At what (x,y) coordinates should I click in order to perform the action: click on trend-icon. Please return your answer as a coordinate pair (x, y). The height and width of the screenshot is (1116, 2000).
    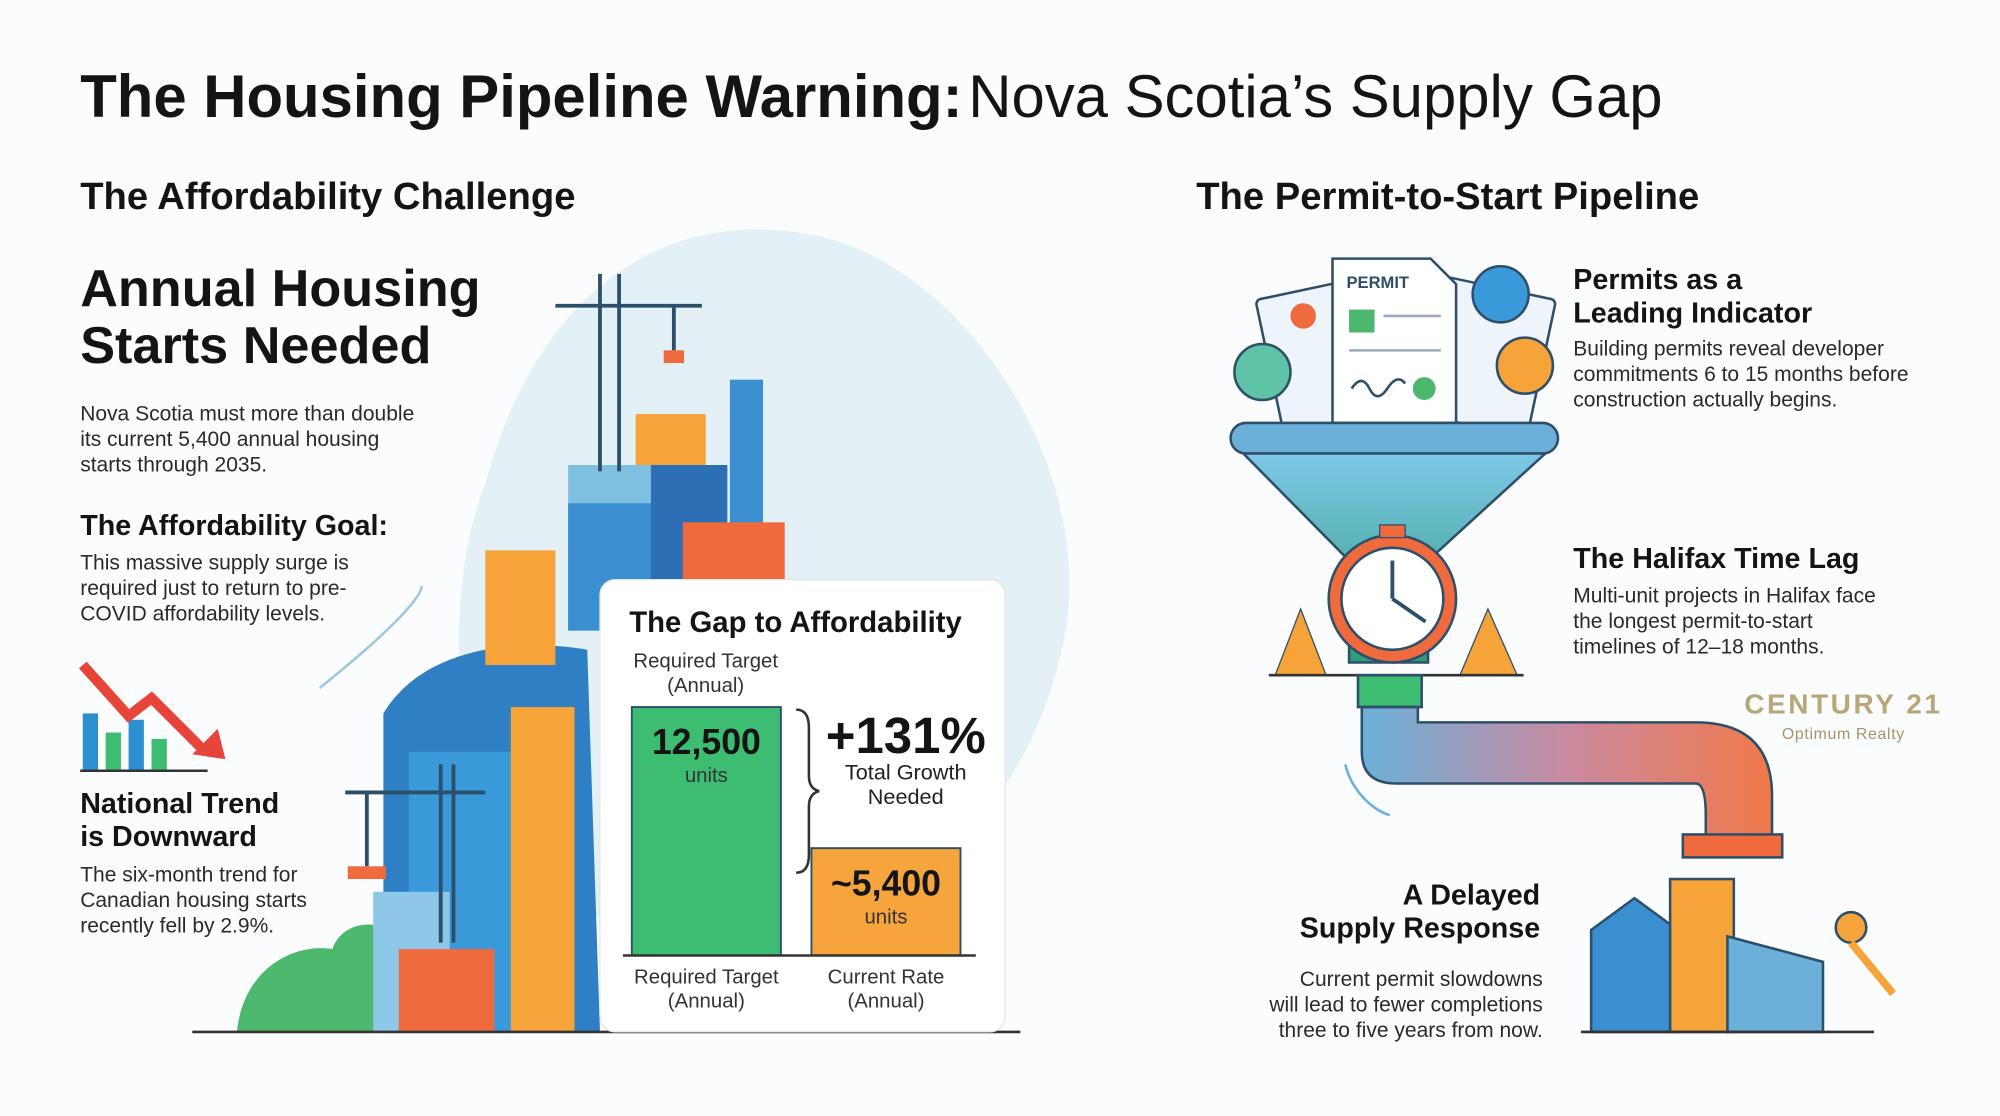
    Looking at the image, I should click on (152, 717).